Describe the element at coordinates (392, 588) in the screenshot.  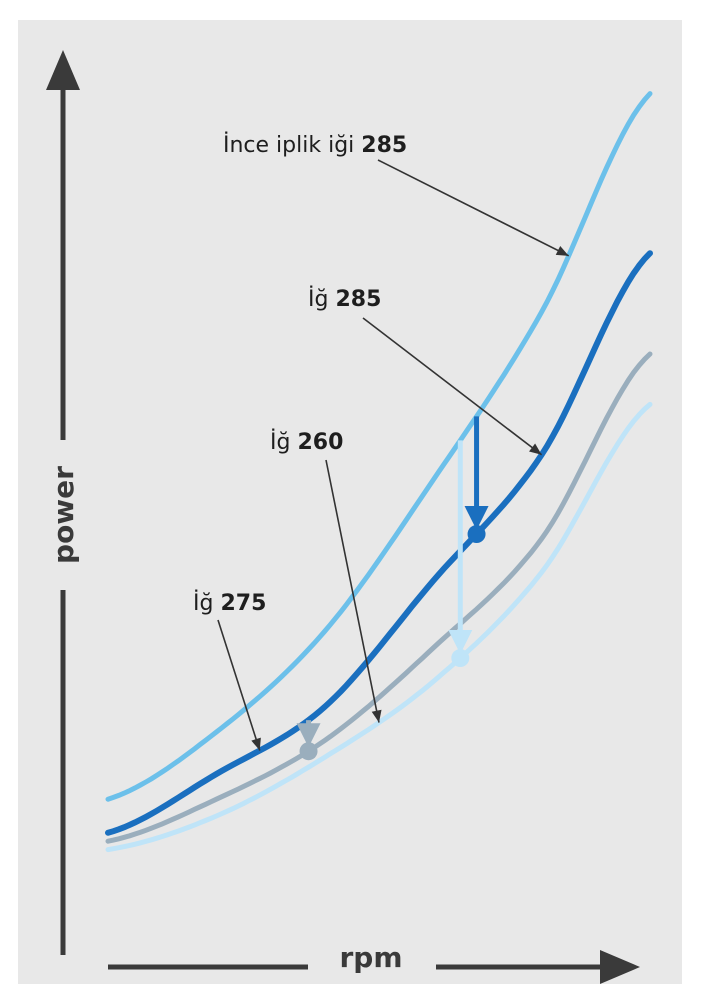
I see `drop-markers` at that location.